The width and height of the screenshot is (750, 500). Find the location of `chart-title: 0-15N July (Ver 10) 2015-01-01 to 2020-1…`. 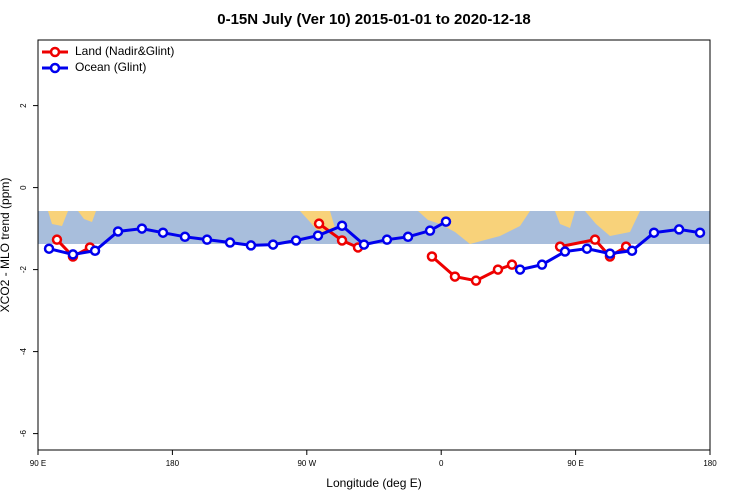

chart-title: 0-15N July (Ver 10) 2015-01-01 to 2020-1… is located at coordinates (374, 19).